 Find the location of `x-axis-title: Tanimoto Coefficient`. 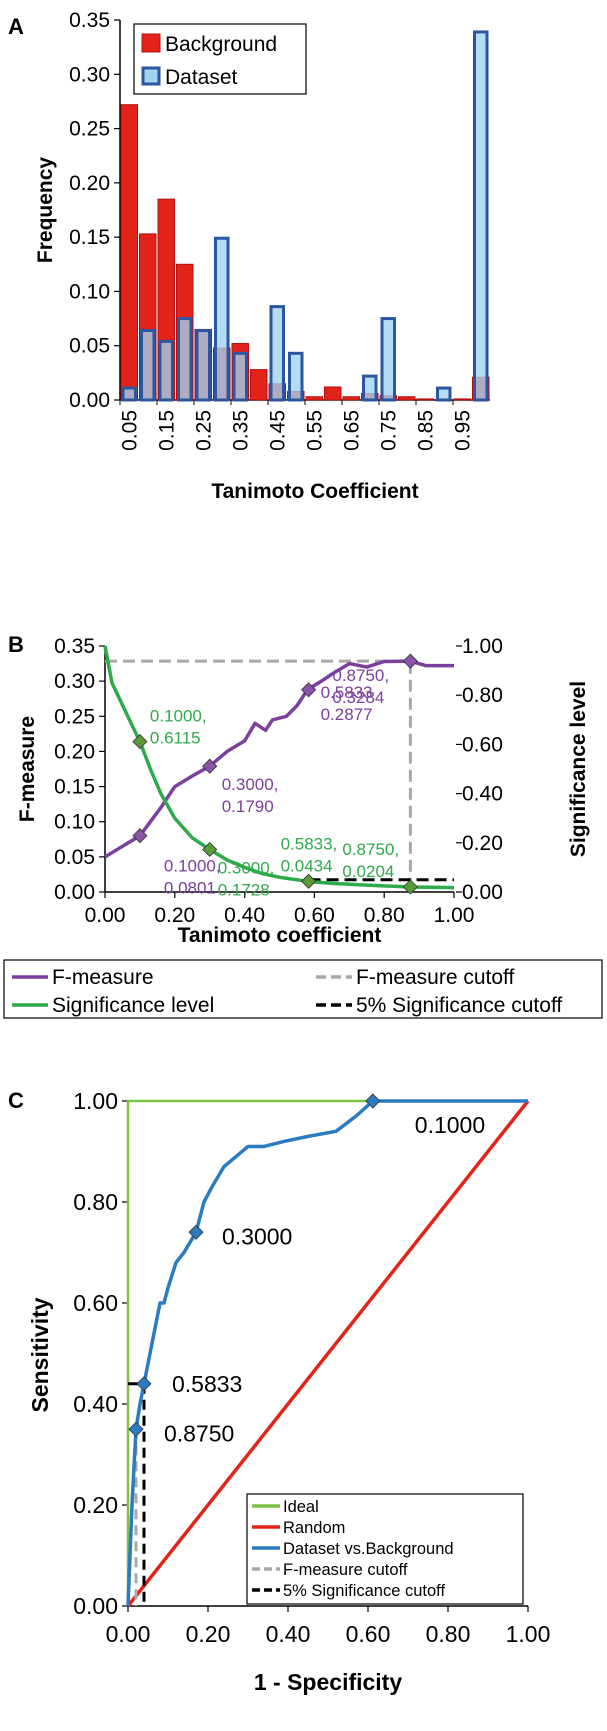

x-axis-title: Tanimoto Coefficient is located at coordinates (314, 491).